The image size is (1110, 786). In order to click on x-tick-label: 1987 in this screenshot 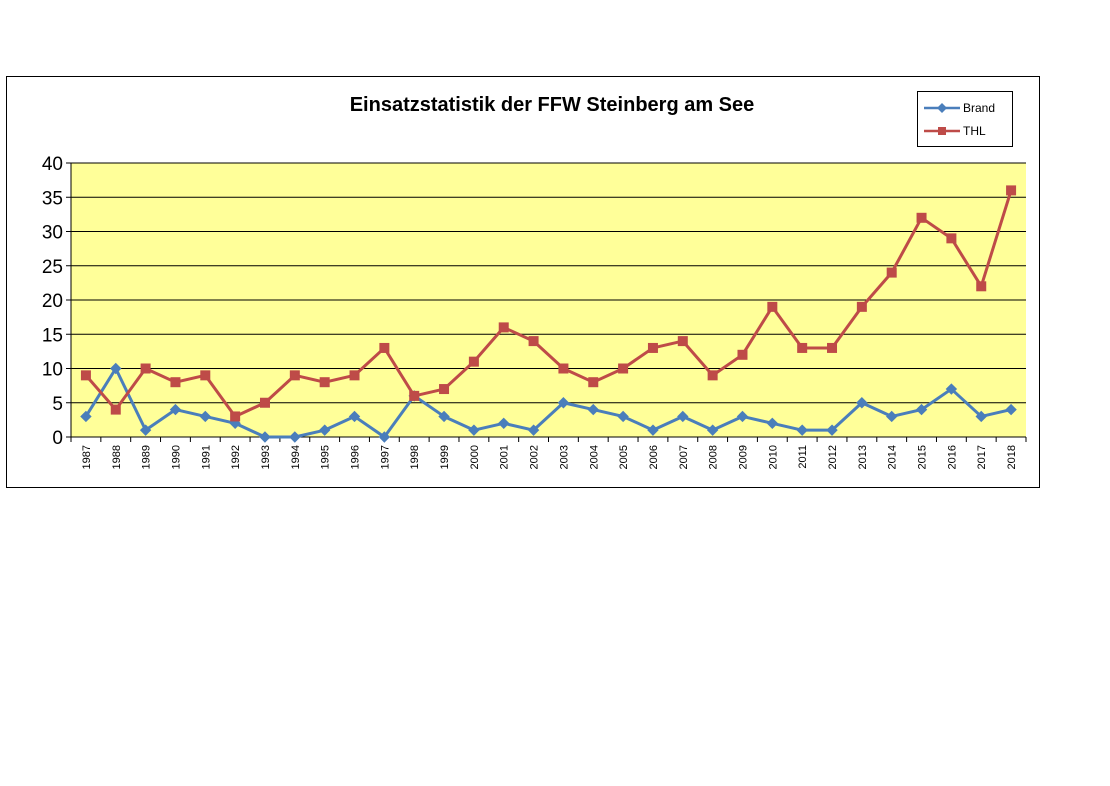, I will do `click(87, 457)`.